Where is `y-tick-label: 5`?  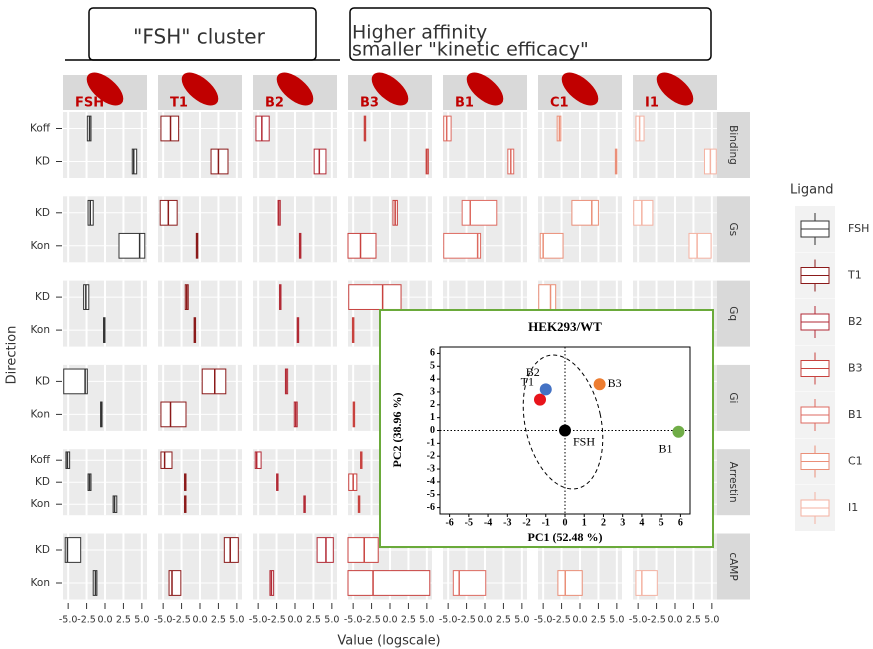 y-tick-label: 5 is located at coordinates (432, 366).